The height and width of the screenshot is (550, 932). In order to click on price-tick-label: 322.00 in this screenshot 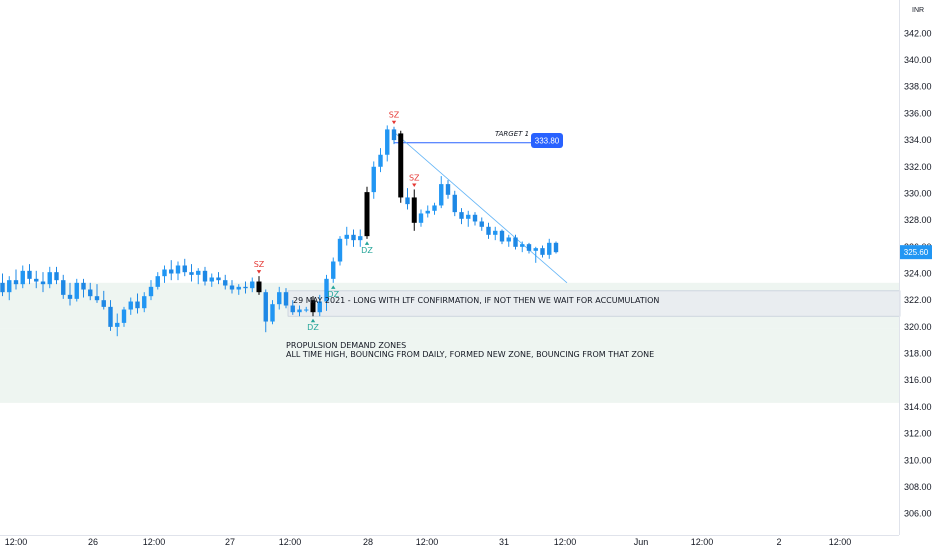, I will do `click(918, 300)`.